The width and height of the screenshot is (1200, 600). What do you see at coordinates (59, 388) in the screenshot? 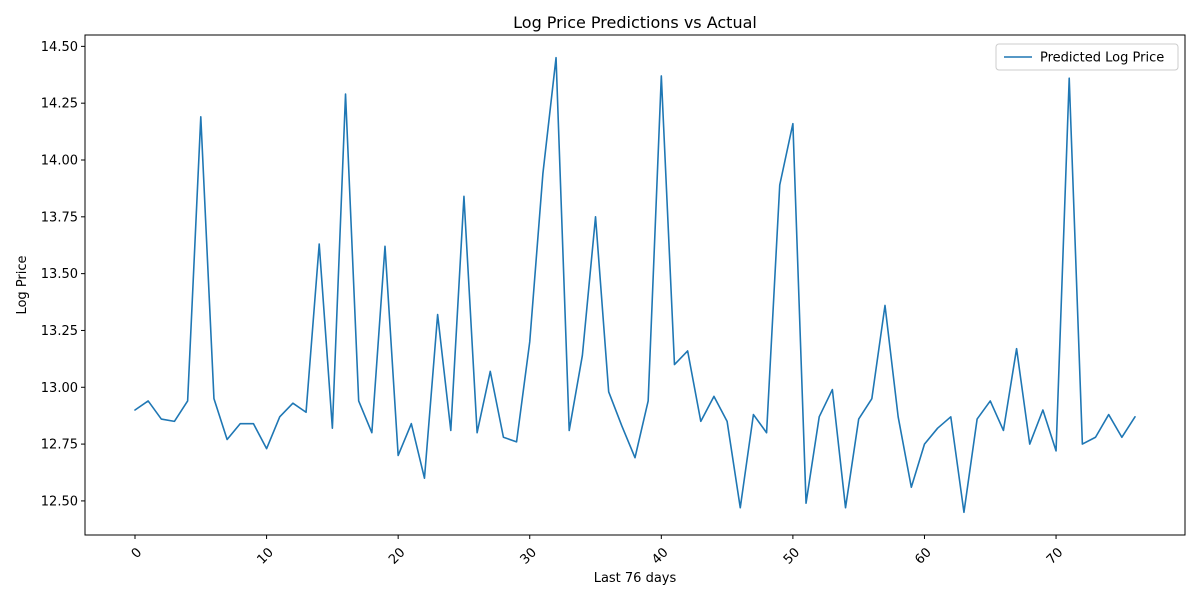
I see `y-tick-label: 13.00` at bounding box center [59, 388].